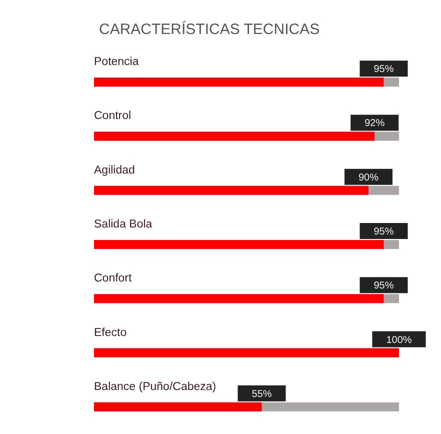 This screenshot has height=434, width=441. I want to click on data-label: 100%, so click(399, 340).